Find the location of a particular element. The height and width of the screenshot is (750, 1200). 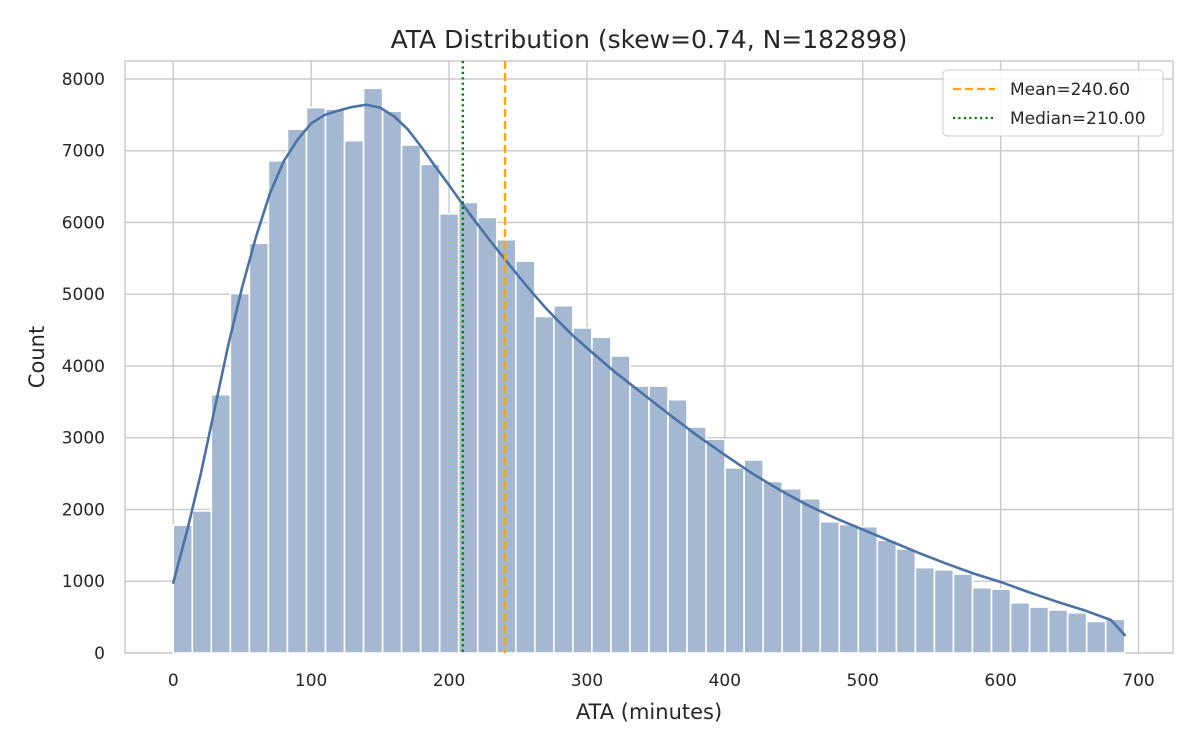

y-tick-labels: 0 1000 2000 3000 4000 5000 6000 7000 8000 is located at coordinates (83, 367).